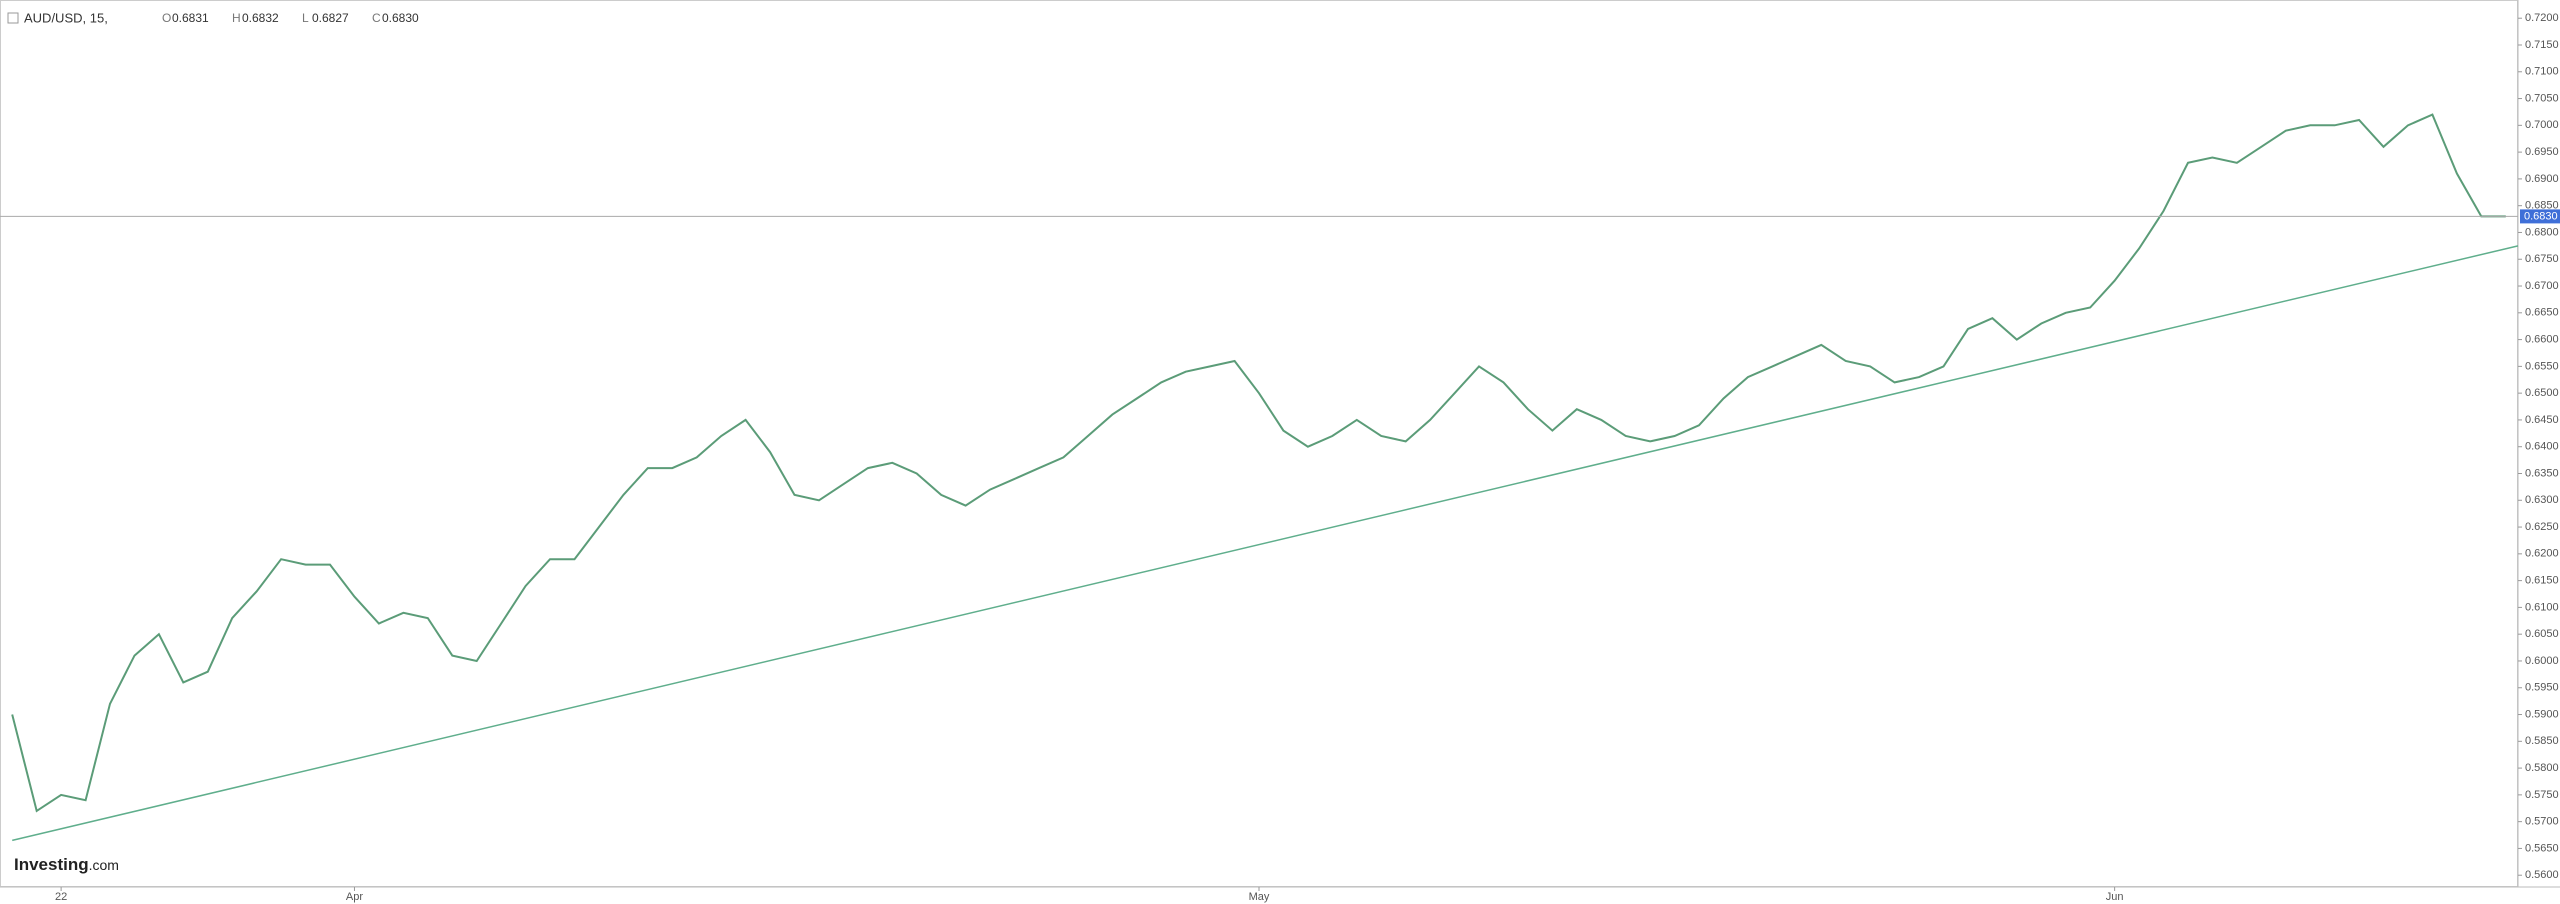 The image size is (2560, 904). What do you see at coordinates (2542, 393) in the screenshot?
I see `y-tick-label: 0.6500` at bounding box center [2542, 393].